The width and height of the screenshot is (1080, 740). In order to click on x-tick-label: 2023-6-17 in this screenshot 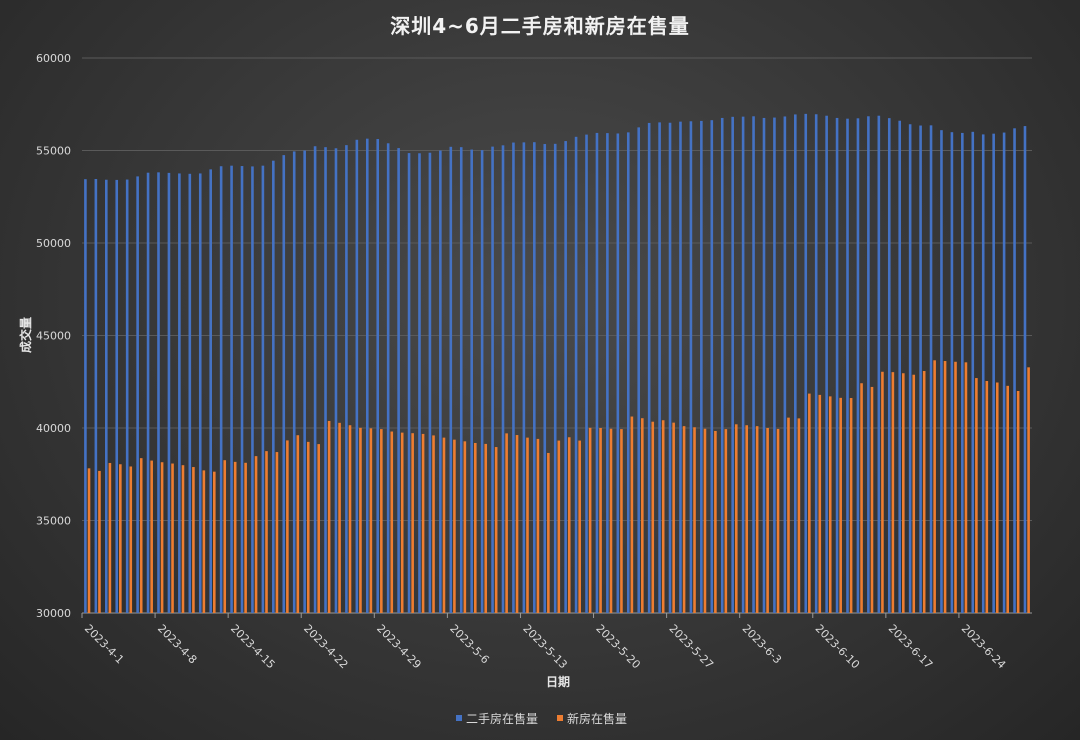, I will do `click(910, 646)`.